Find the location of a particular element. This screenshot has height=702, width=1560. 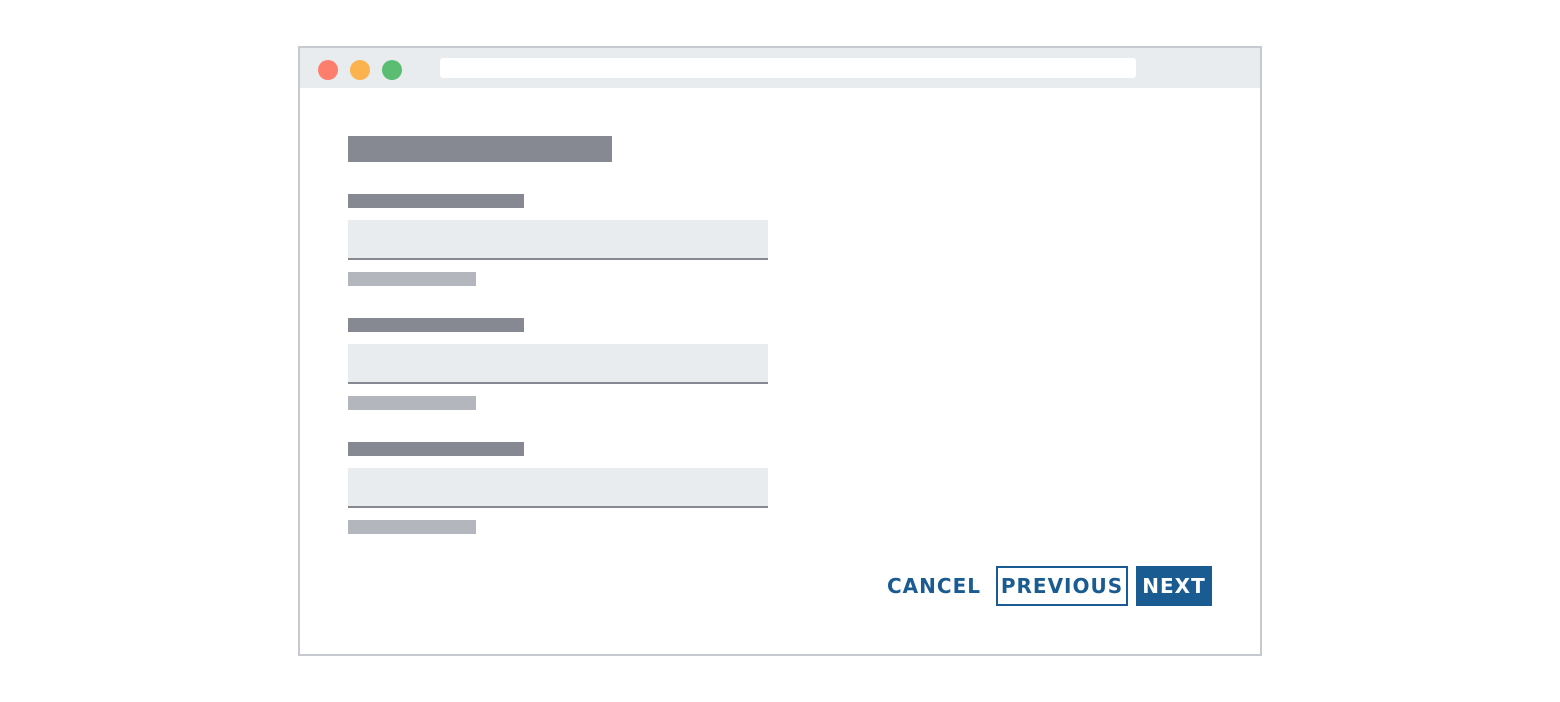

cancel-button: CANCEL is located at coordinates (934, 586).